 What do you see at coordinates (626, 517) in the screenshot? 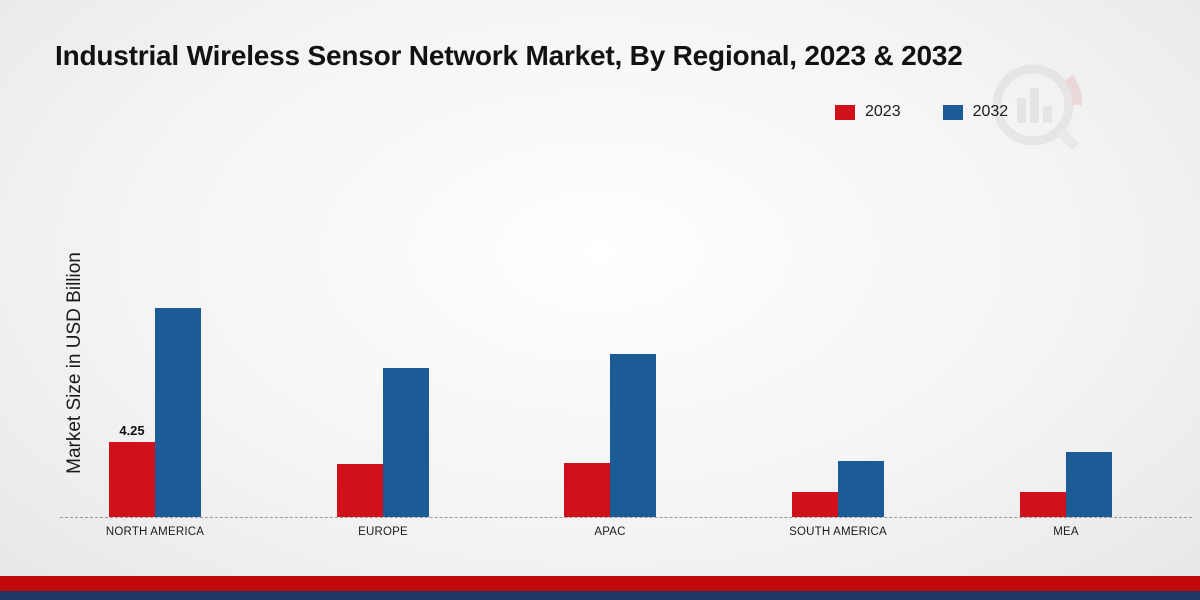
I see `x-axis-baseline` at bounding box center [626, 517].